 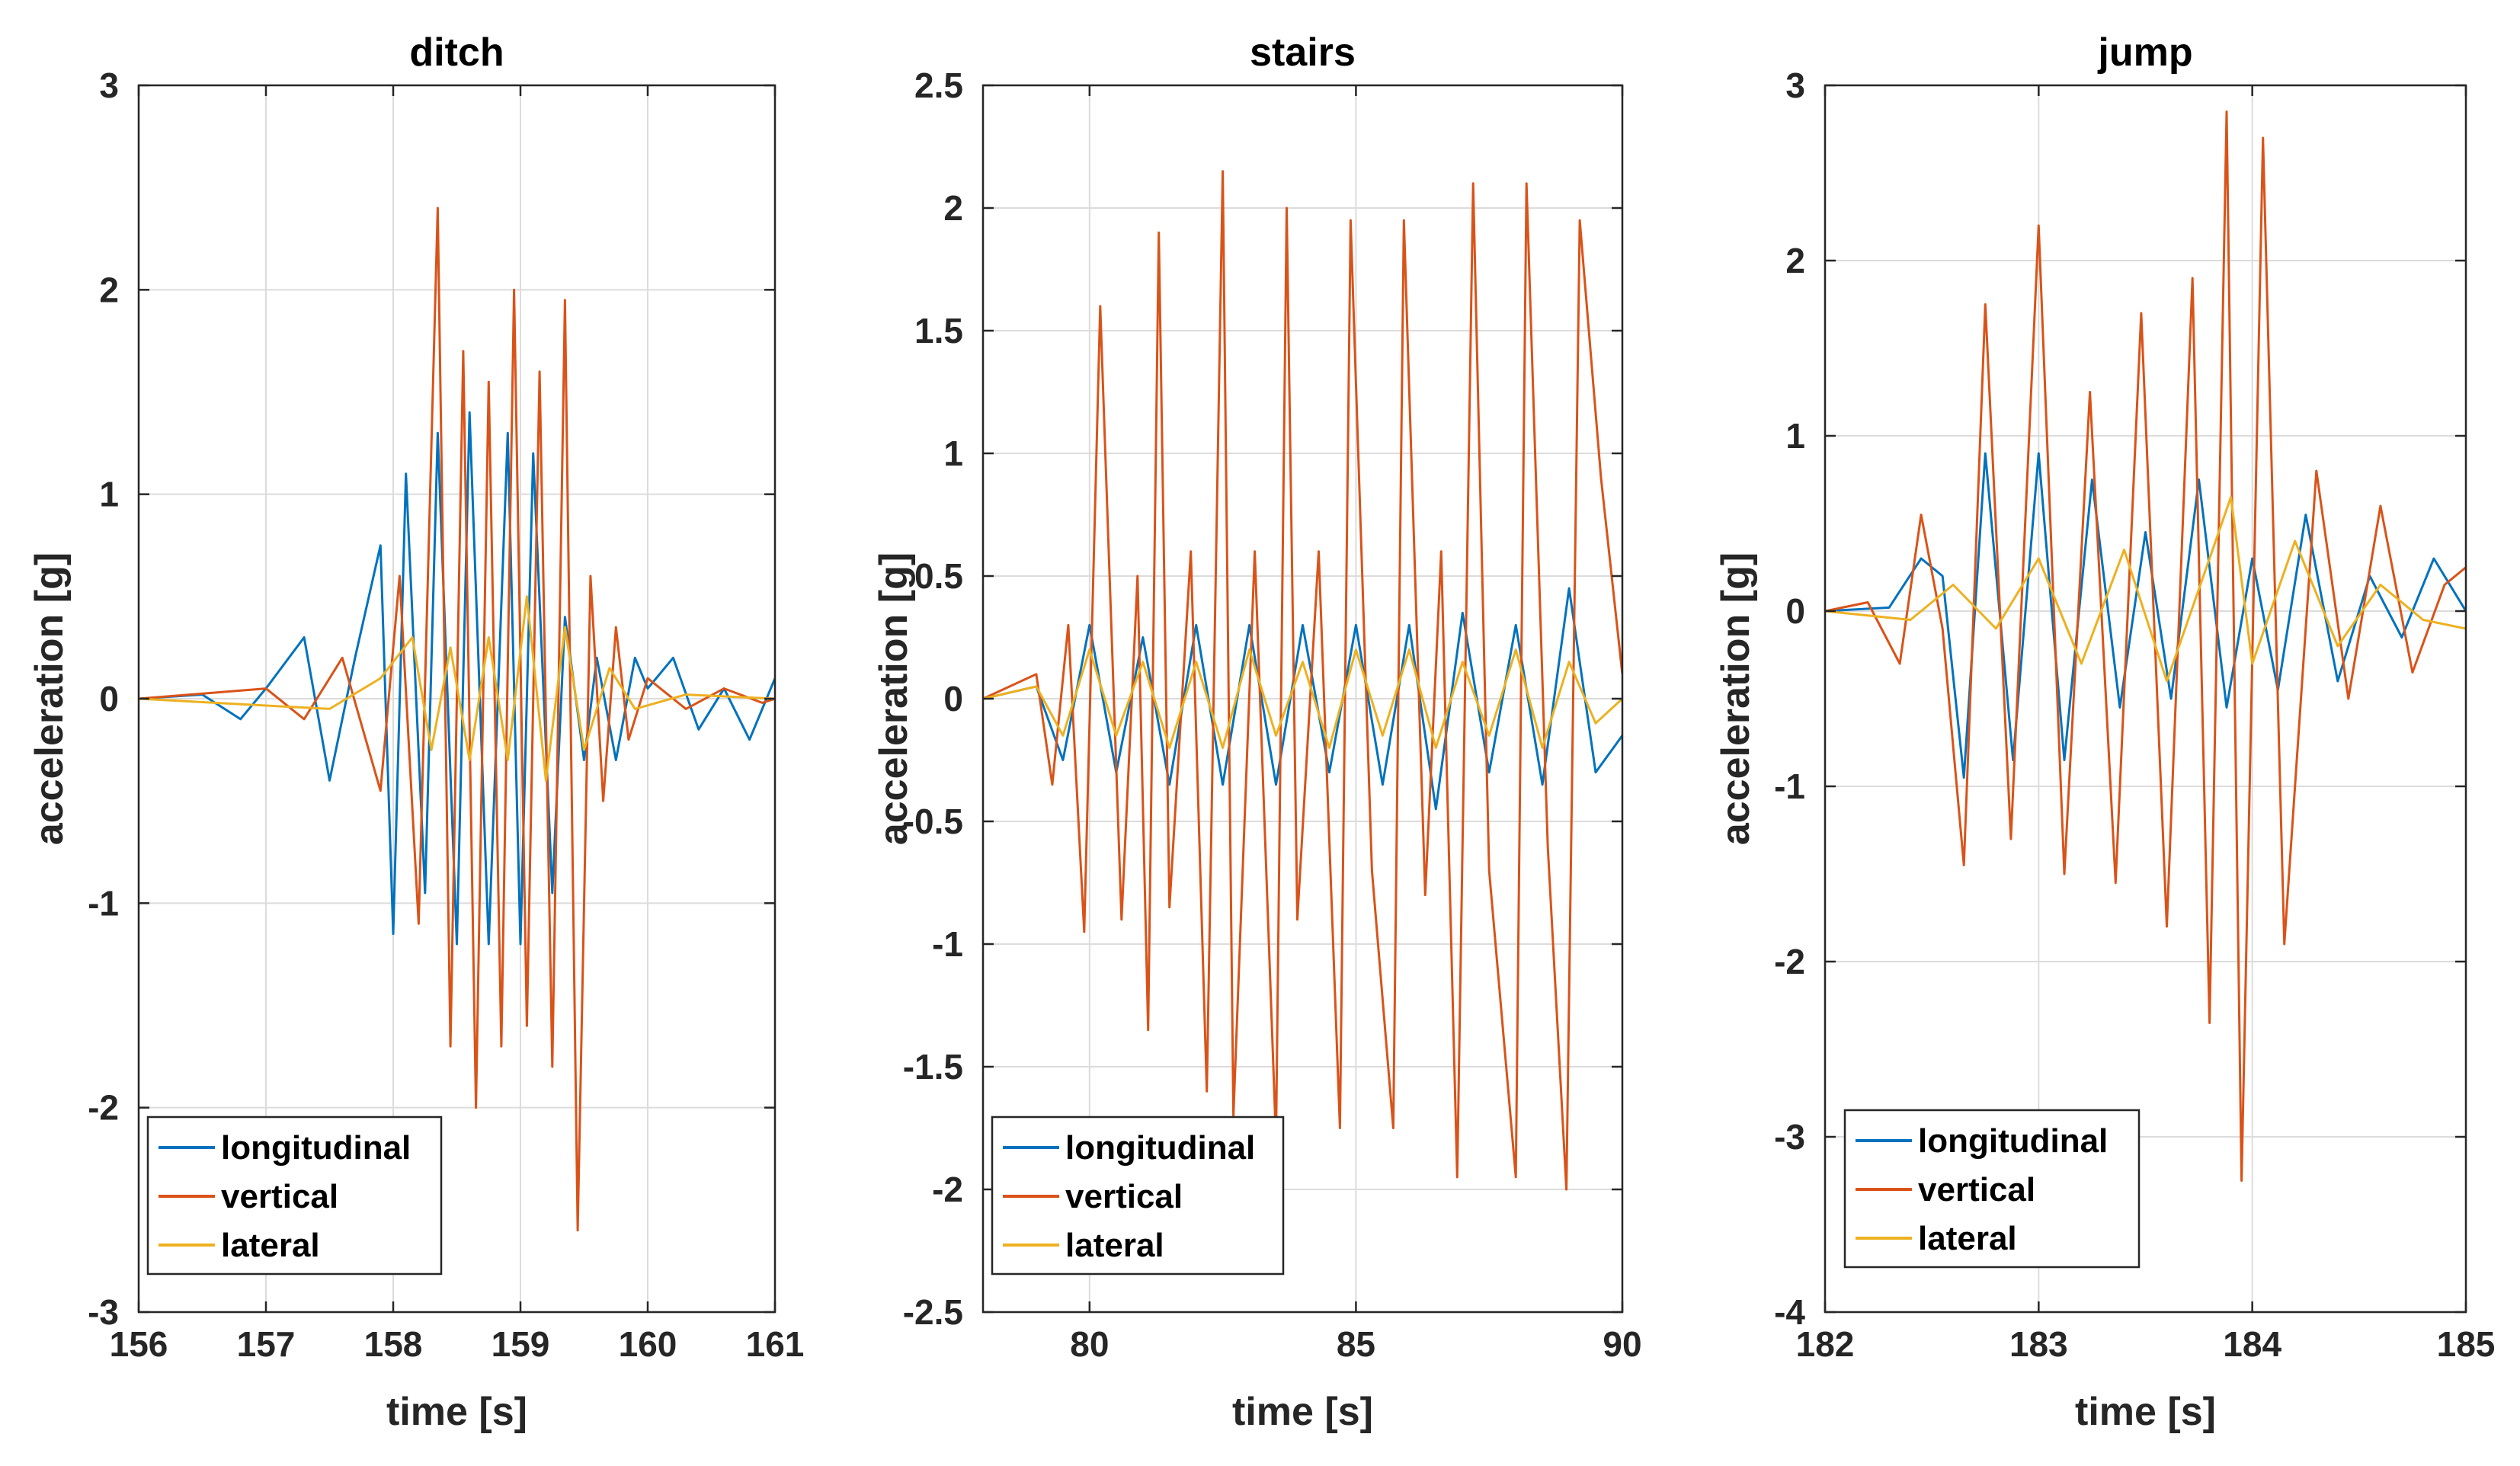 What do you see at coordinates (1356, 1344) in the screenshot?
I see `x-tick-label: 85` at bounding box center [1356, 1344].